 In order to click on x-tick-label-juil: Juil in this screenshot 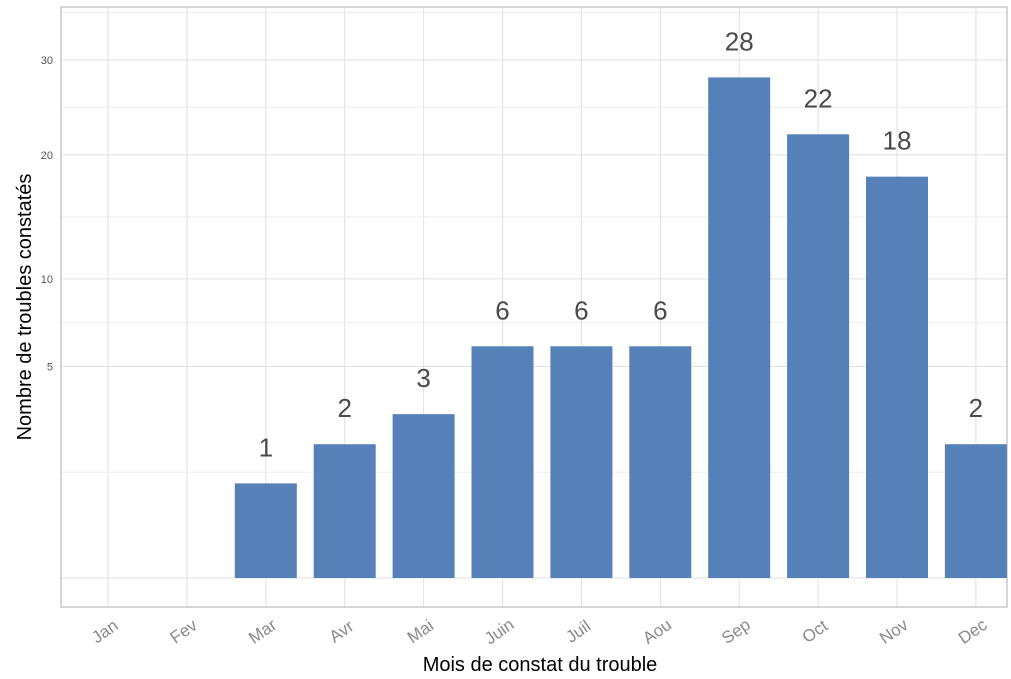, I will do `click(578, 631)`.